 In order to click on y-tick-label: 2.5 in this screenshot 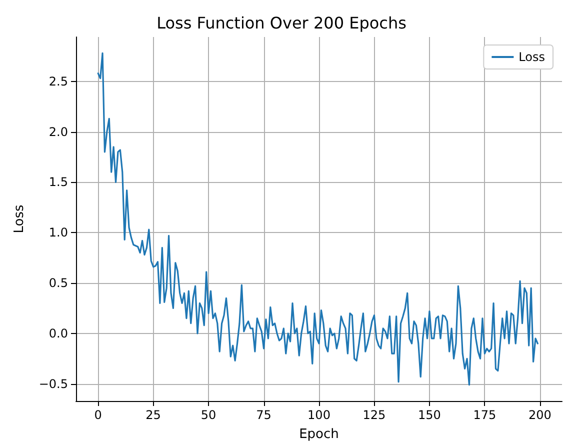, I will do `click(58, 81)`.